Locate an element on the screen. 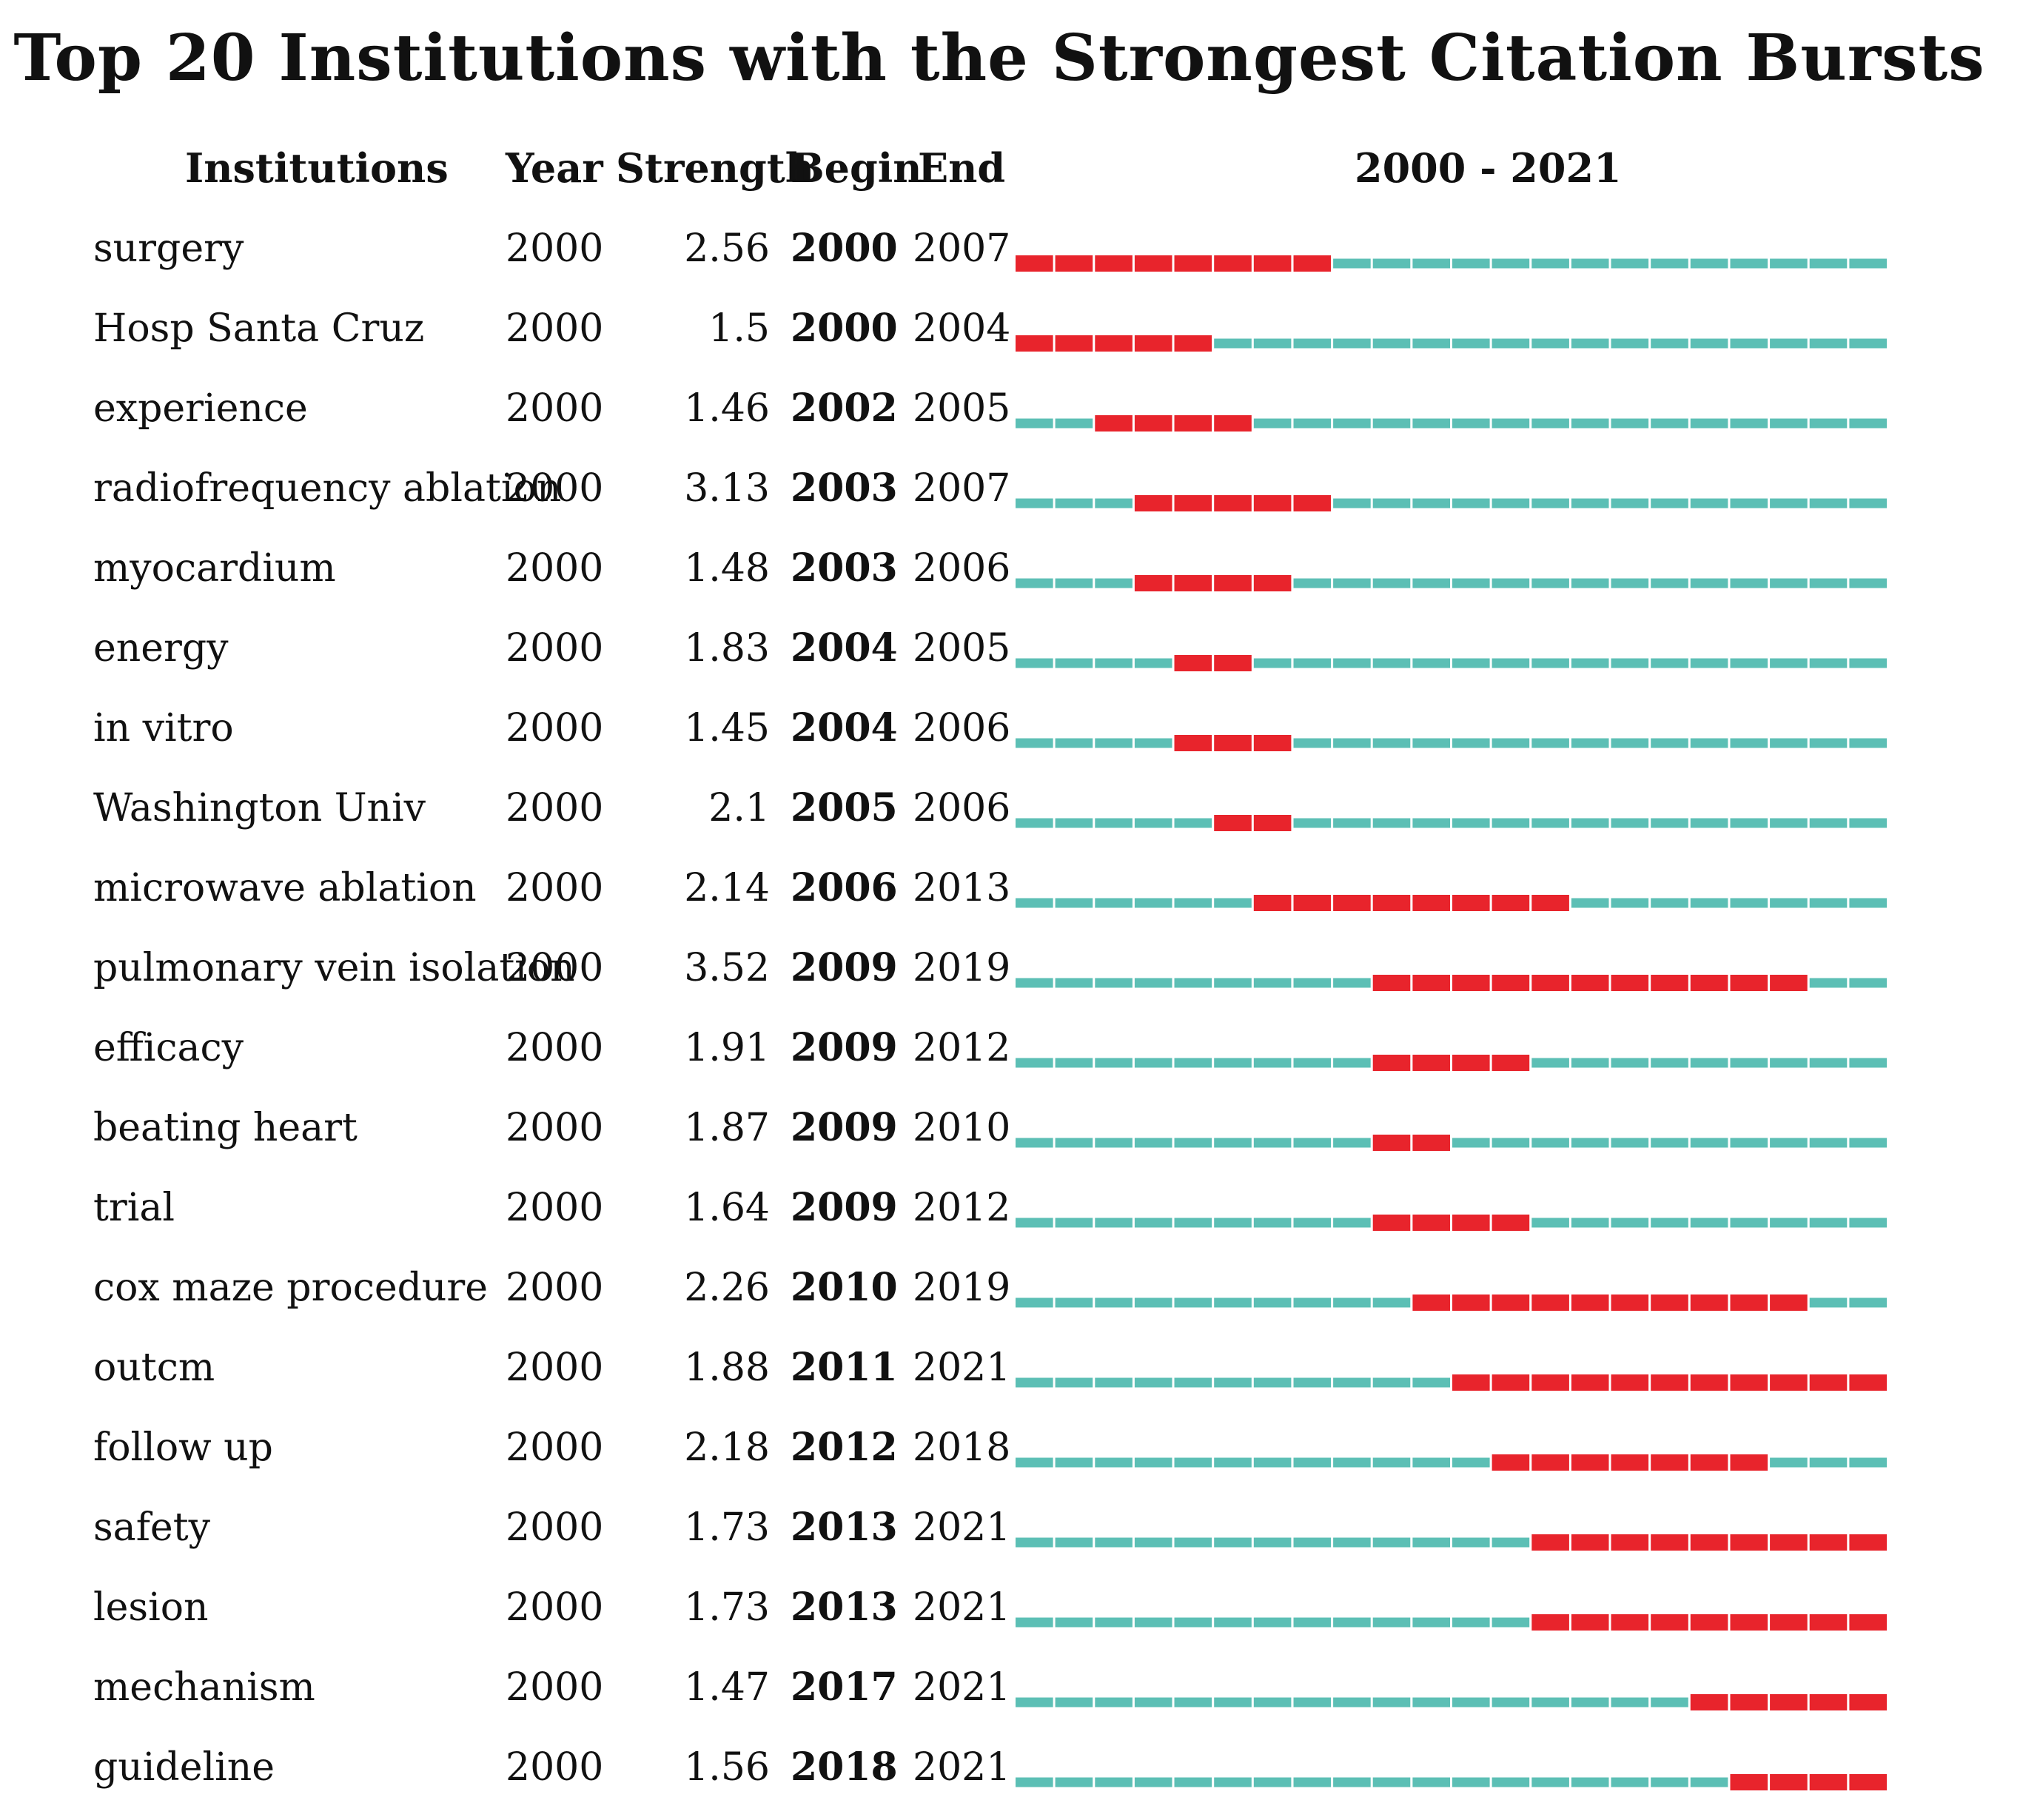 This screenshot has height=1820, width=2040. row-name: cox maze procedure is located at coordinates (291, 1288).